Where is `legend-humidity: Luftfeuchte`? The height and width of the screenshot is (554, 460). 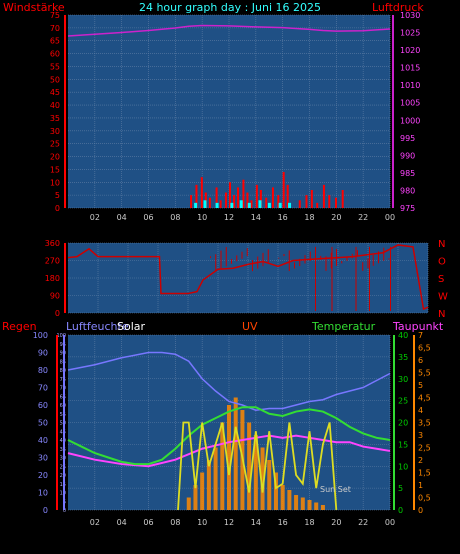 legend-humidity: Luftfeuchte is located at coordinates (97, 326).